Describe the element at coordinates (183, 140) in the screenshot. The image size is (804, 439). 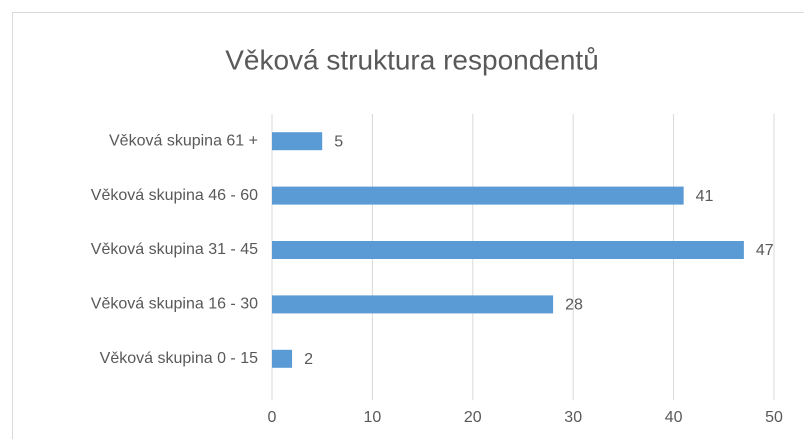
I see `y-tick-label: Věková skupina 61 +` at that location.